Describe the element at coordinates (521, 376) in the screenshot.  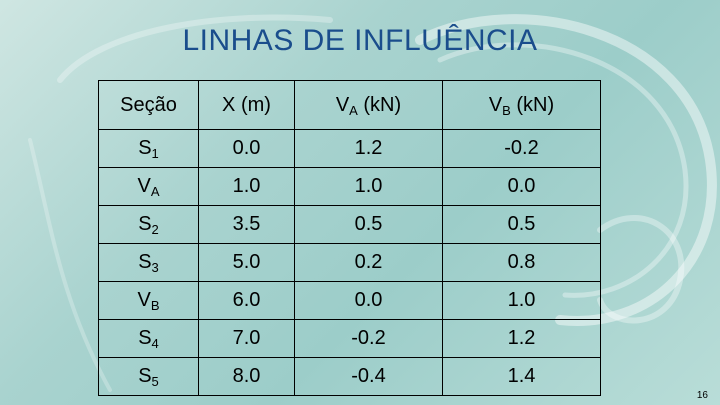
I see `cell-vb: 1.4` at that location.